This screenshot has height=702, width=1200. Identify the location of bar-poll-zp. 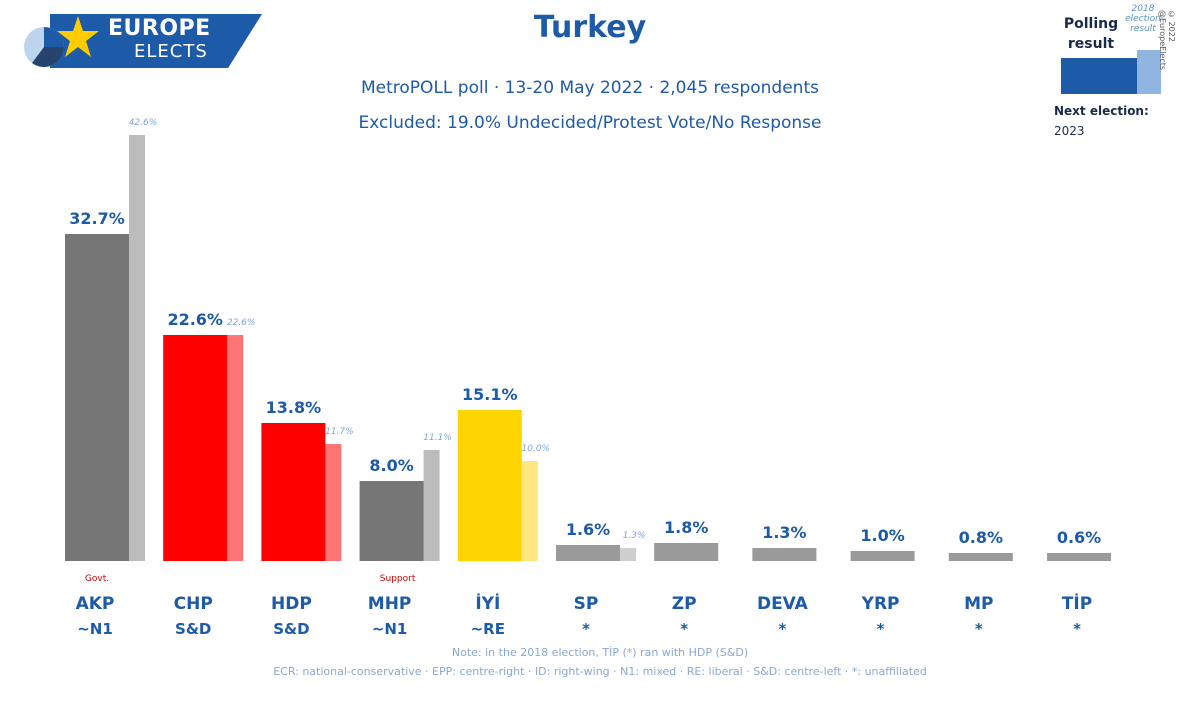
(686, 552).